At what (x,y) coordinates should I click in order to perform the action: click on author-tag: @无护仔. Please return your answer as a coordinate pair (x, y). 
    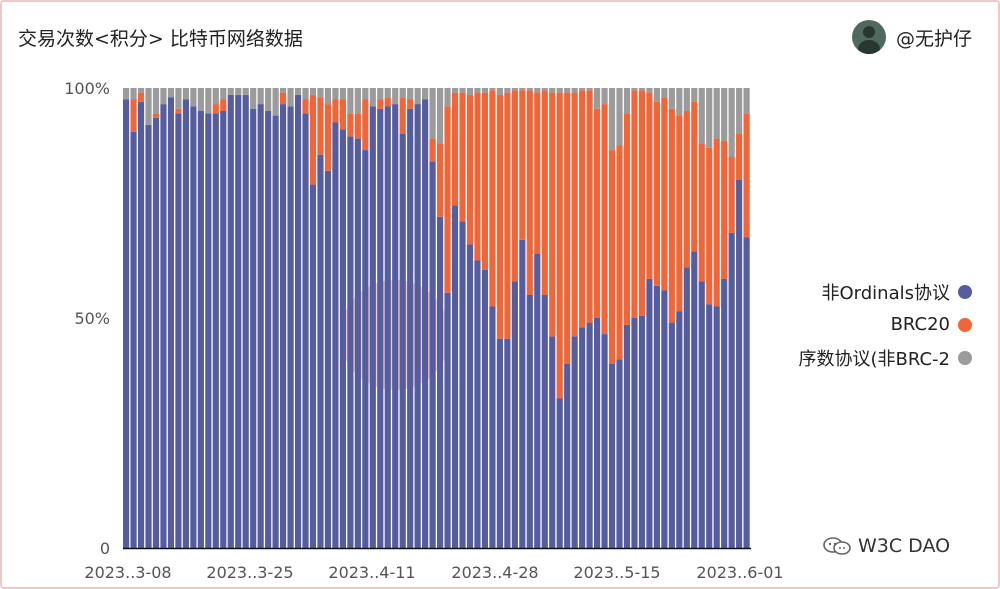
    Looking at the image, I should click on (911, 37).